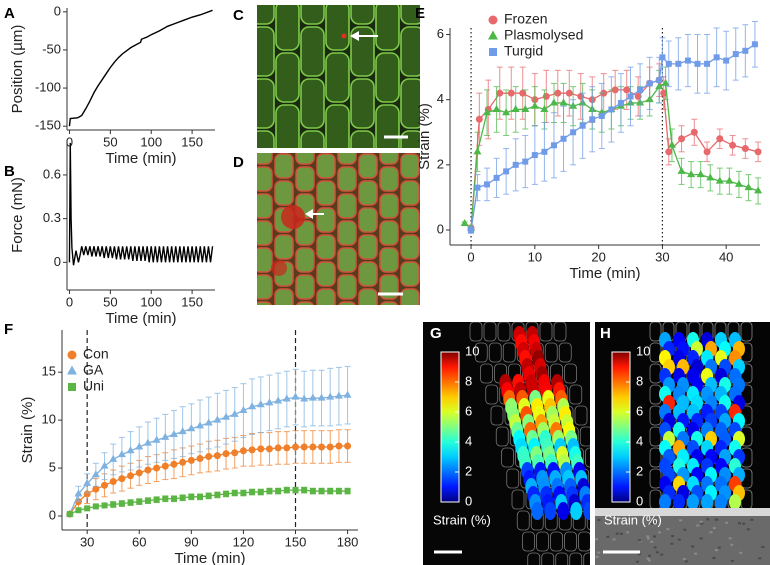 The width and height of the screenshot is (770, 565). Describe the element at coordinates (49, 419) in the screenshot. I see `y-tick-label: 10` at that location.